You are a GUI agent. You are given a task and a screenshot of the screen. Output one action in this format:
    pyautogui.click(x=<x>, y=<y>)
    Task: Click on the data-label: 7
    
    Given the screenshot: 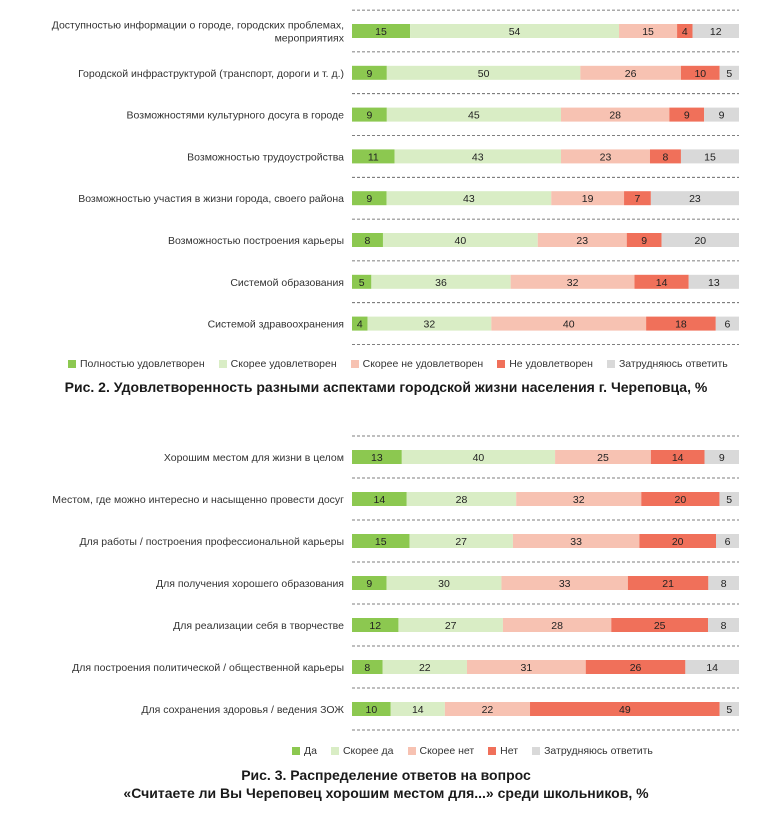 What is the action you would take?
    pyautogui.click(x=638, y=199)
    